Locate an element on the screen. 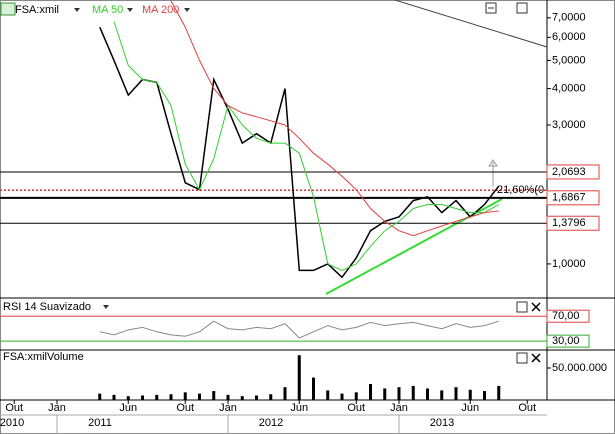 The height and width of the screenshot is (434, 615). y-tick-label: 4,0000 is located at coordinates (569, 89).